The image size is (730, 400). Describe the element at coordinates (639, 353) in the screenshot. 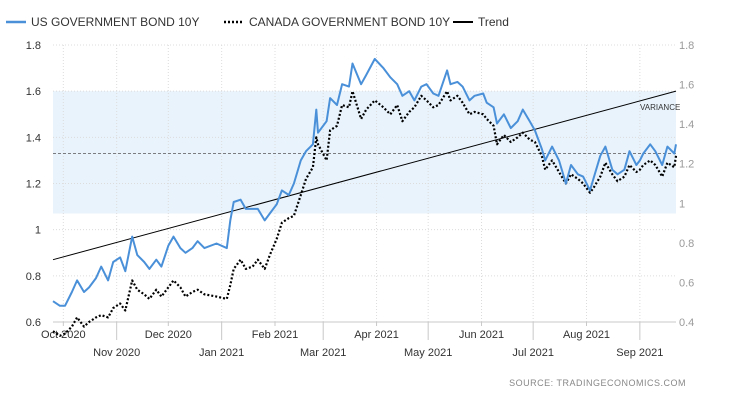

I see `x-tick-label-2021-09-01: Sep 2021` at that location.